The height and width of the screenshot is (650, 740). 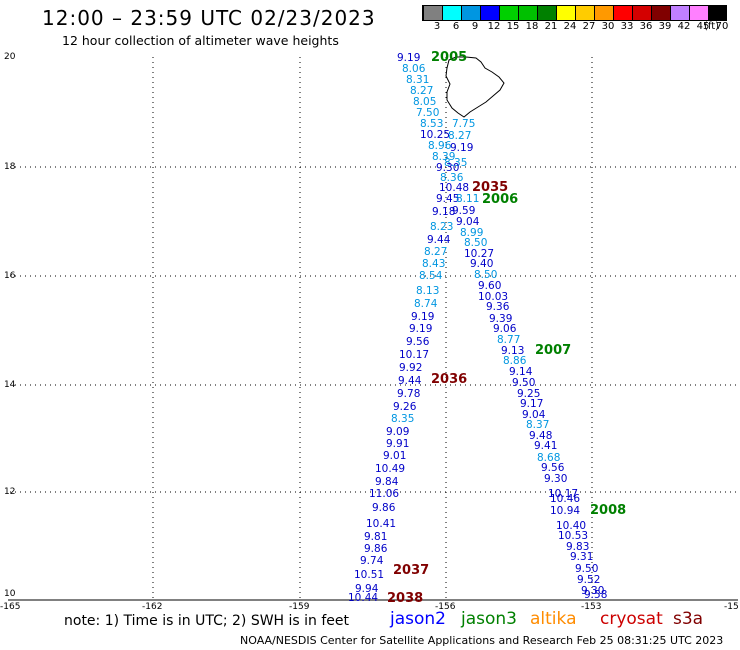 What do you see at coordinates (409, 394) in the screenshot?
I see `wave-height-value: 9.78` at bounding box center [409, 394].